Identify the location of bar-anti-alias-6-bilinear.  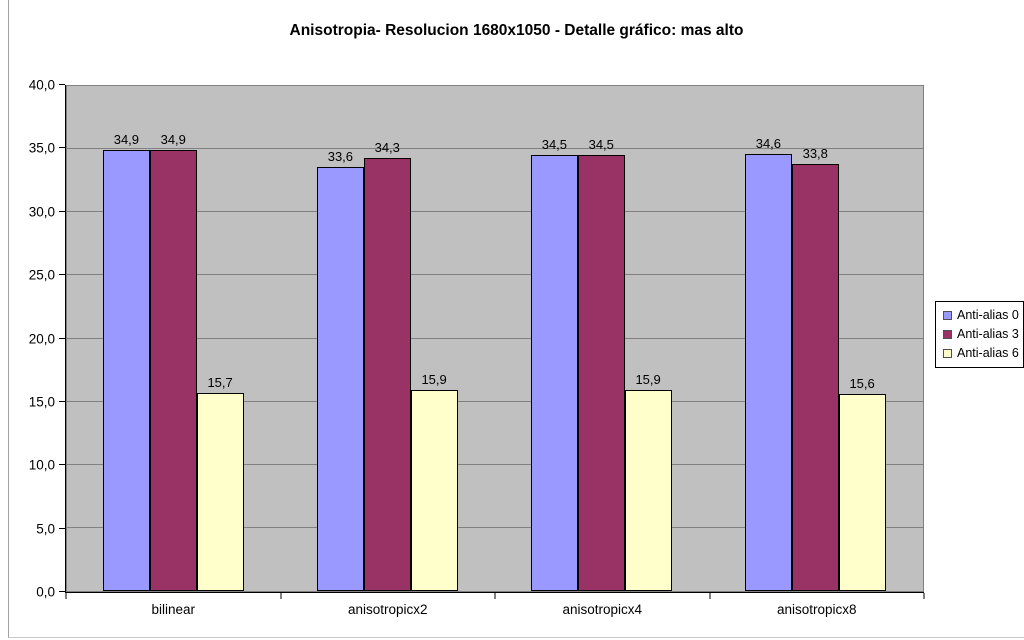
(220, 491).